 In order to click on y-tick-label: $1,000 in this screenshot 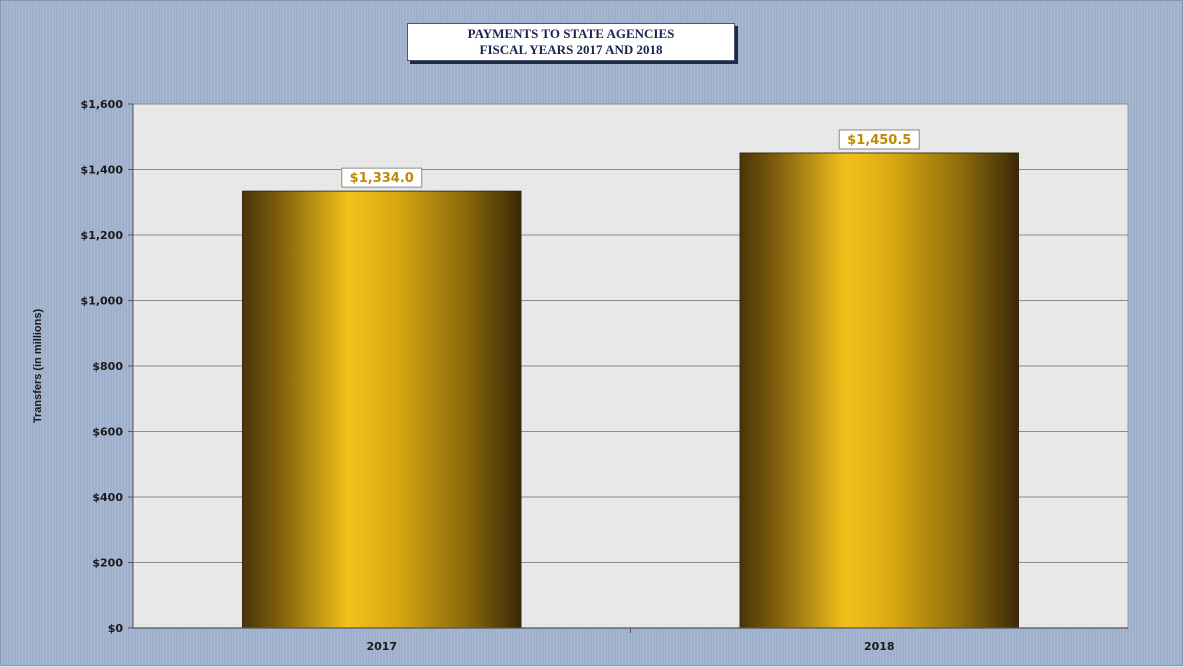, I will do `click(102, 301)`.